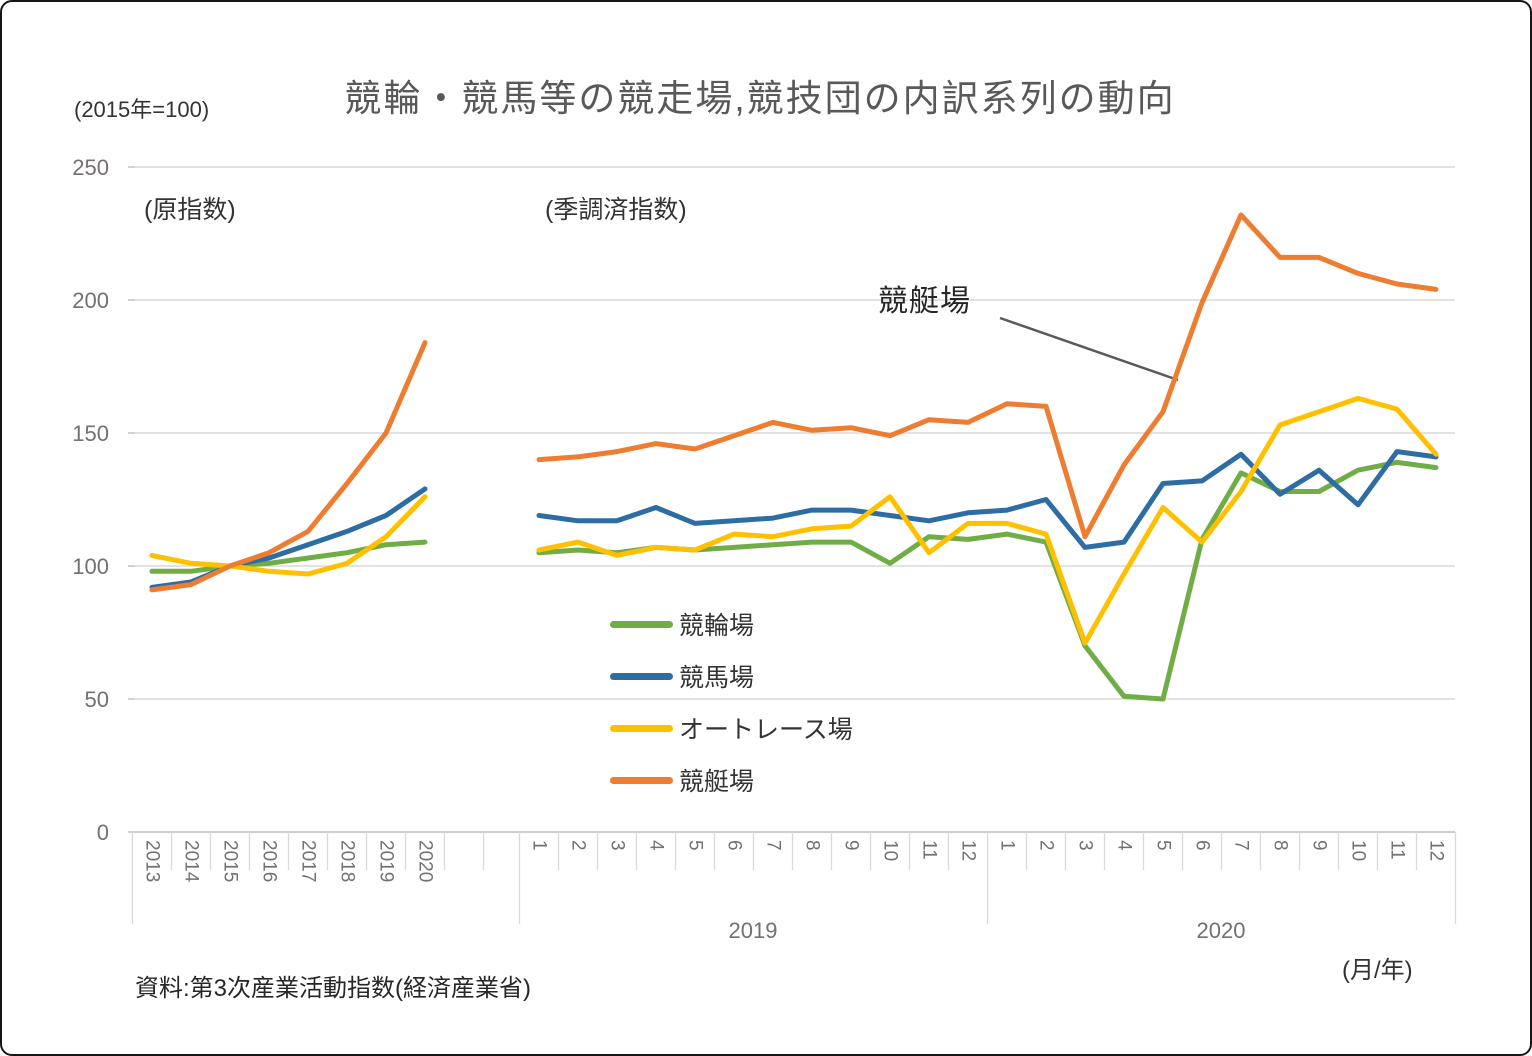 Image resolution: width=1532 pixels, height=1056 pixels. Describe the element at coordinates (641, 676) in the screenshot. I see `legend-swatch-keiba` at that location.